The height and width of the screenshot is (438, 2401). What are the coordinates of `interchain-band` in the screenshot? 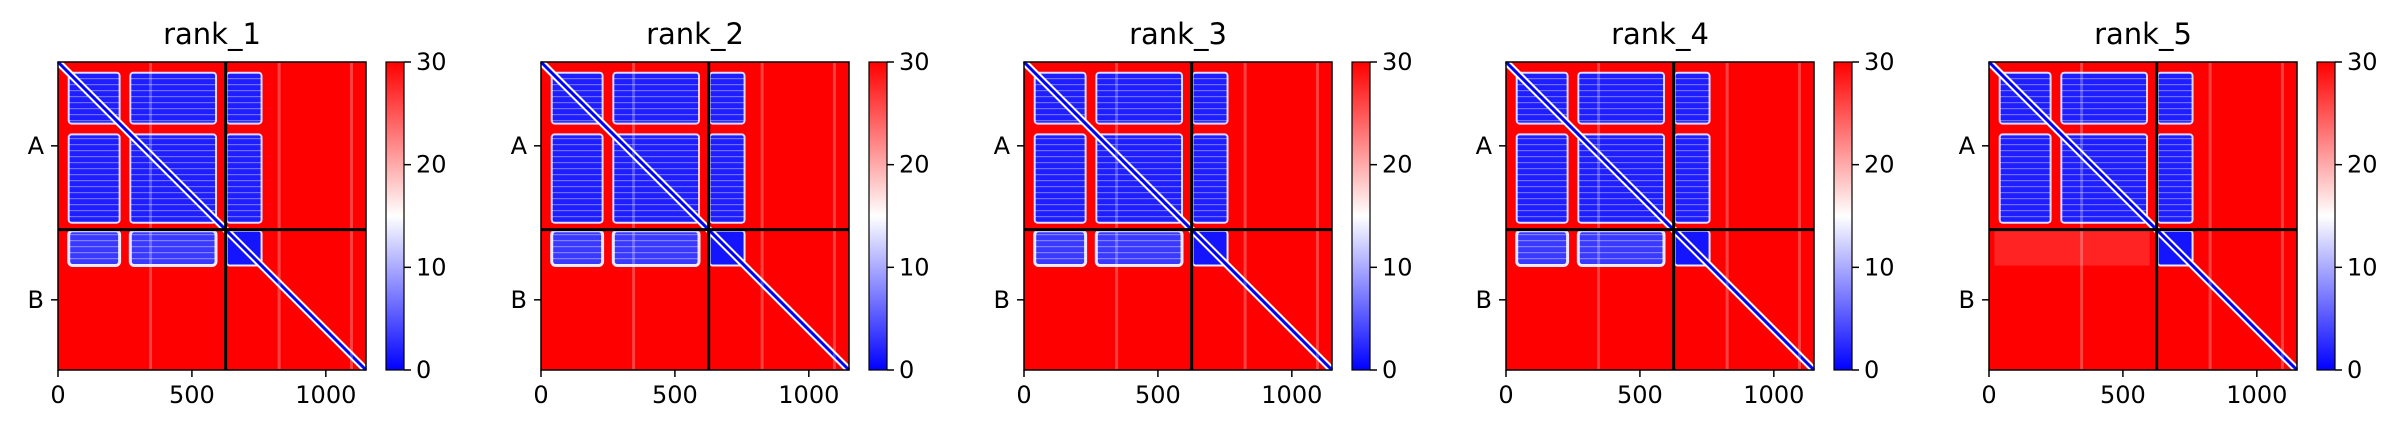 It's located at (2072, 248).